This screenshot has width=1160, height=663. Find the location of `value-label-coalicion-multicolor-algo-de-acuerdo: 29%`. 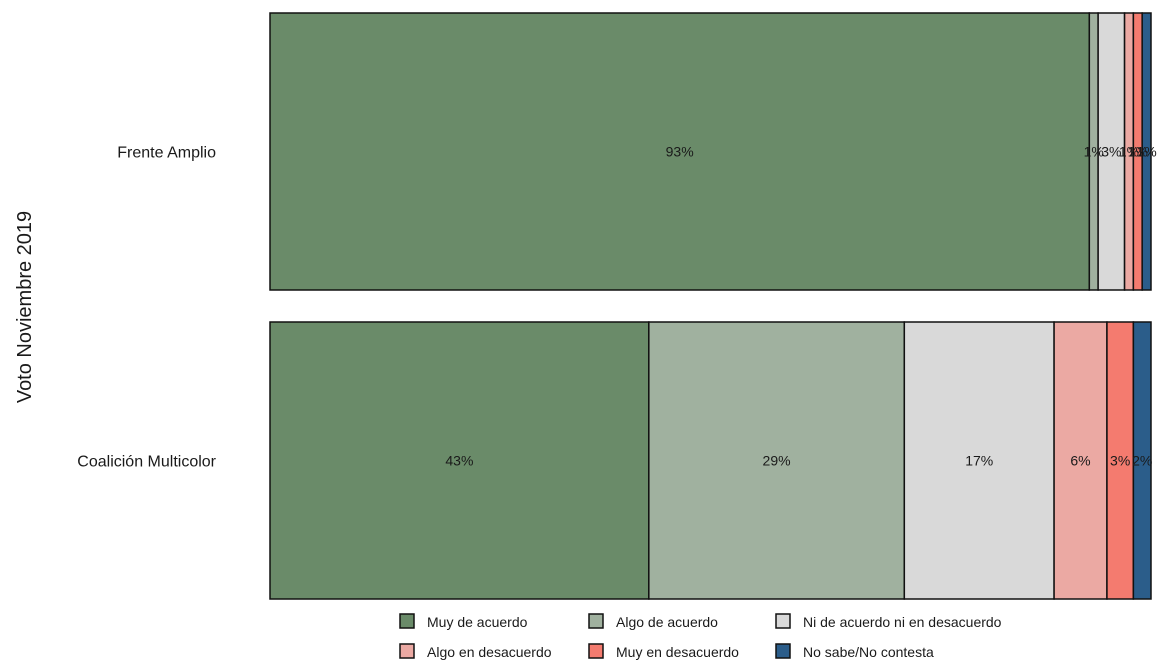

value-label-coalicion-multicolor-algo-de-acuerdo: 29% is located at coordinates (777, 461).